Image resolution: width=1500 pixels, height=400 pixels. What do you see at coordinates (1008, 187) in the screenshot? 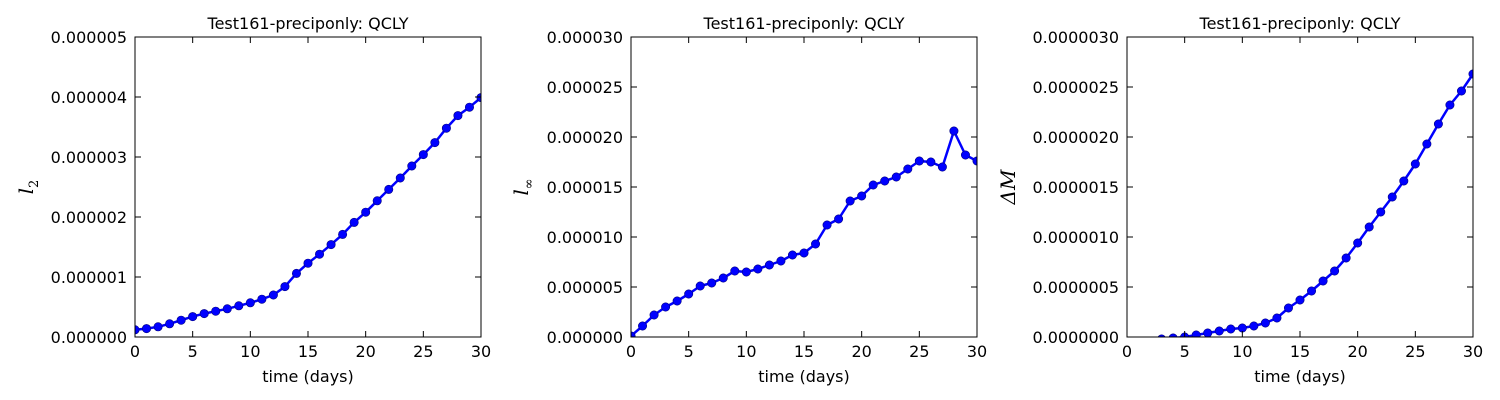
I see `y-axis-label-main: ΔM` at bounding box center [1008, 187].